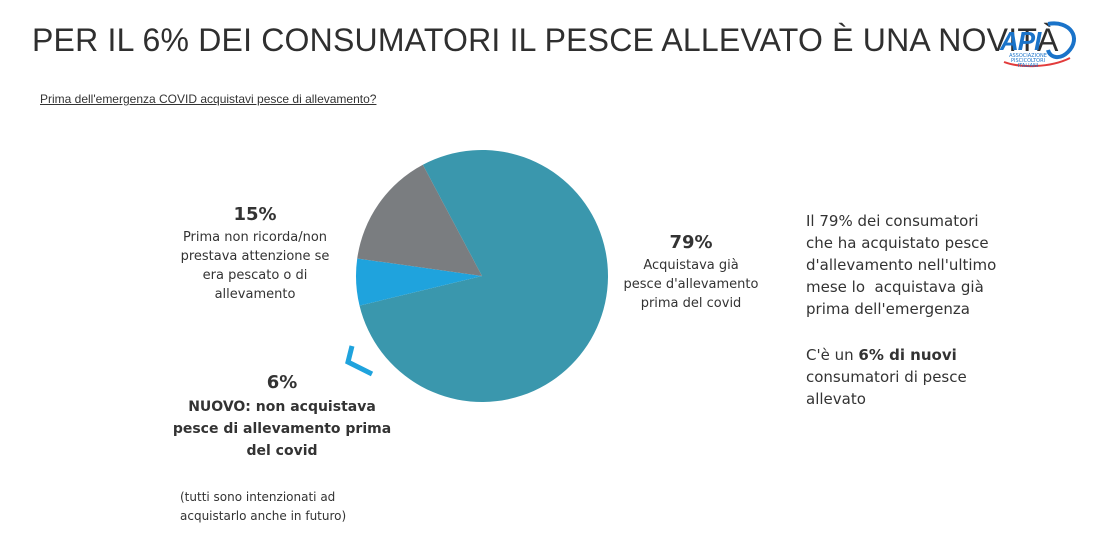  Describe the element at coordinates (691, 284) in the screenshot. I see `slice-79-line-2: pesce d'allevamento` at that location.